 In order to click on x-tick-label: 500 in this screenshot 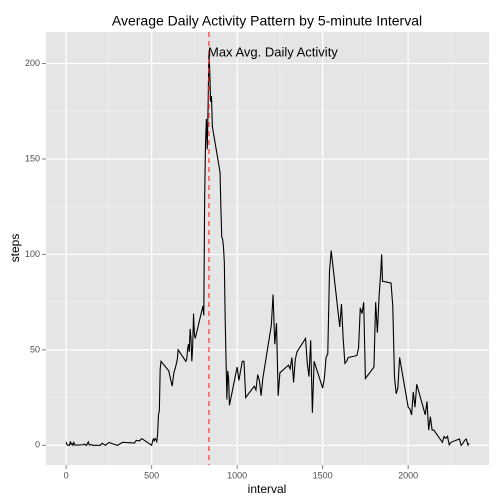, I will do `click(151, 475)`.